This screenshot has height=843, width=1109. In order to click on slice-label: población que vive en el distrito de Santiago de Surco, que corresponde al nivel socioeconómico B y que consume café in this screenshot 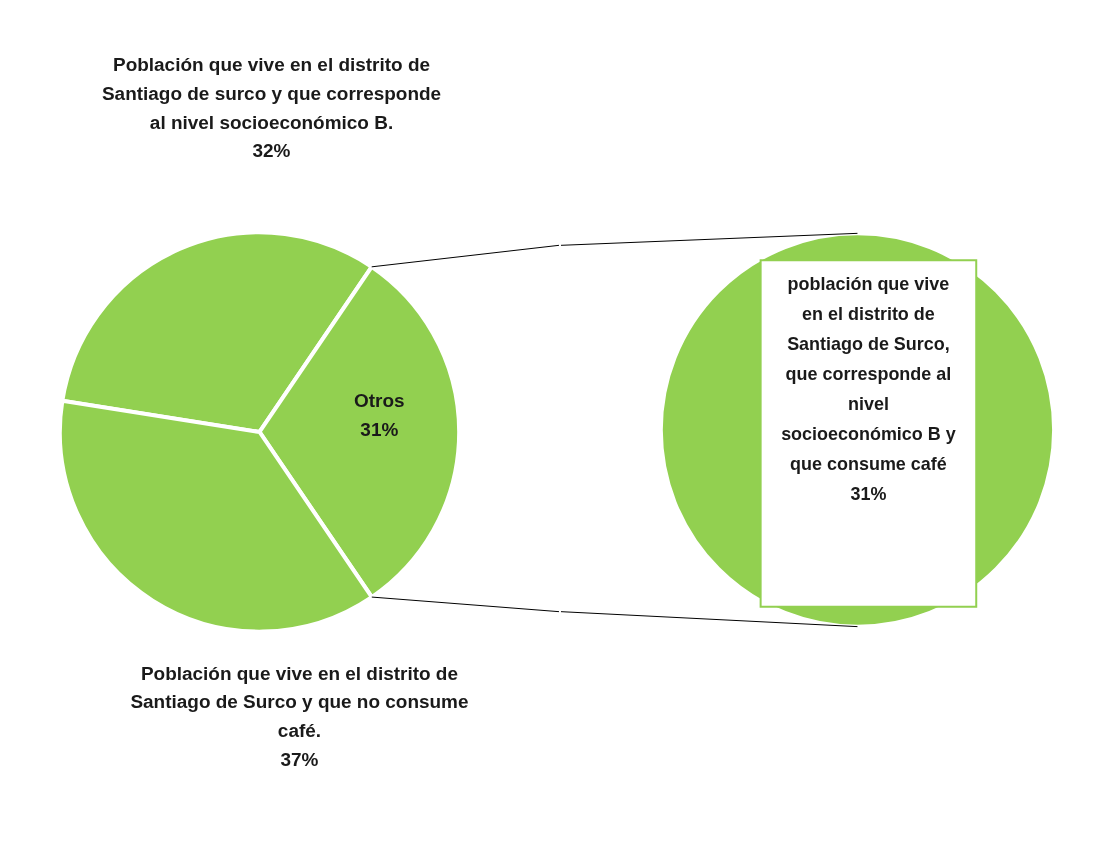, I will do `click(868, 374)`.